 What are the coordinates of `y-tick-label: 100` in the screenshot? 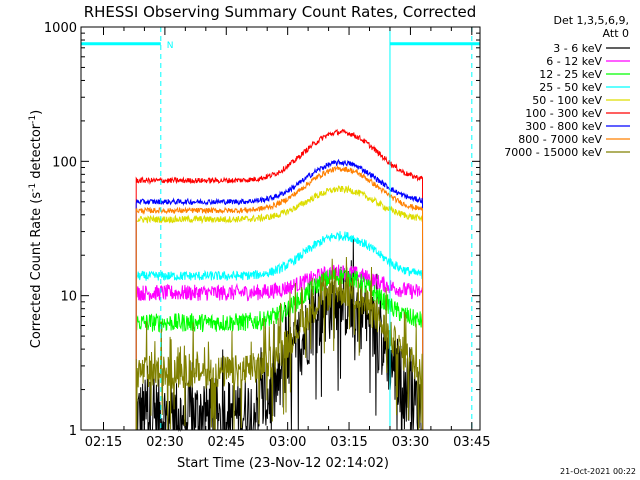 It's located at (64, 162).